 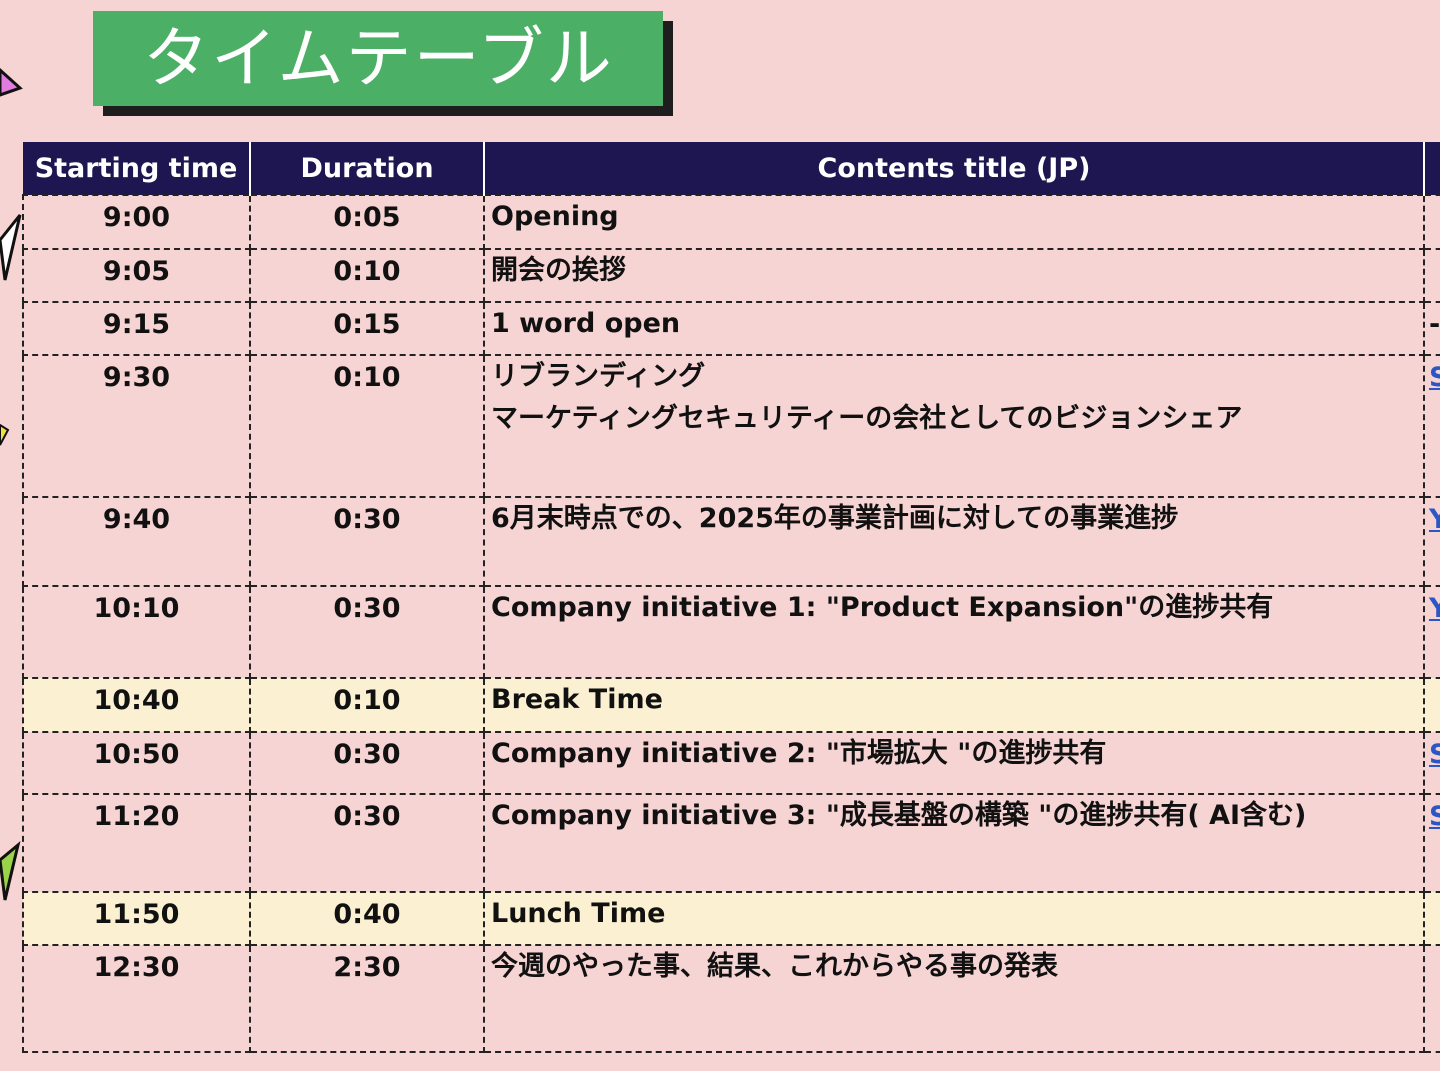 I want to click on contents-title-cell: 1 word open, so click(x=954, y=328).